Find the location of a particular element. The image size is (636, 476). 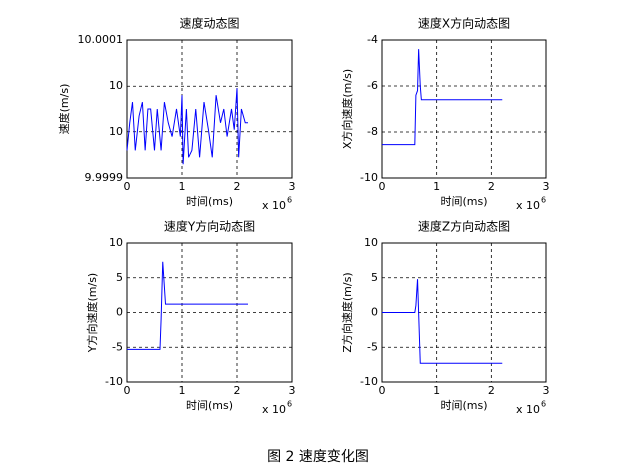

chart-title: 速度动态图 is located at coordinates (209, 23).